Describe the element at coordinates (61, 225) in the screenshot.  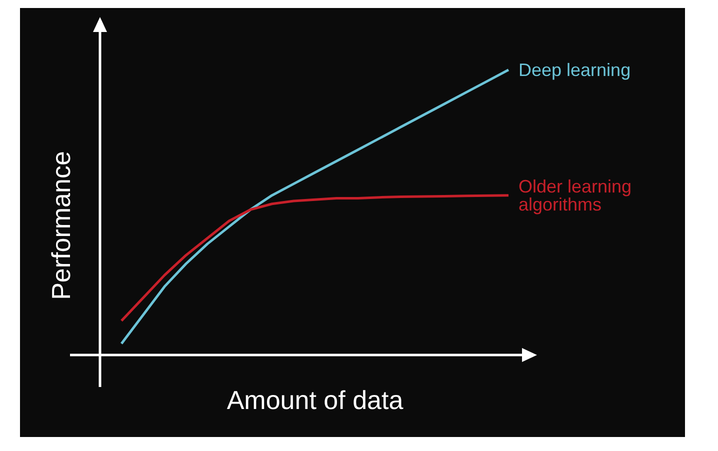
I see `y-axis-title: Performance` at that location.